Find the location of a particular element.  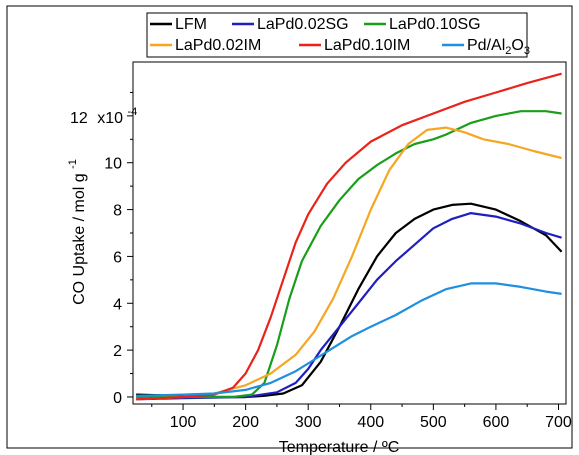

y-multiplier-value: 12 is located at coordinates (79, 118).